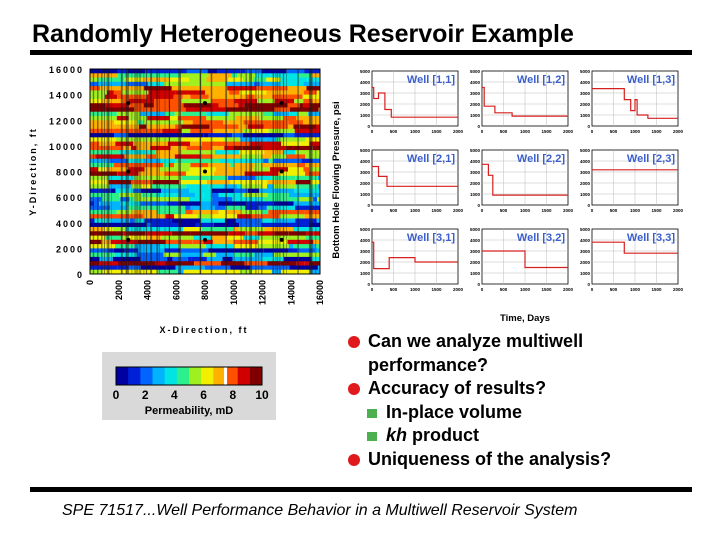  I want to click on y-tick-label: 4000, so click(70, 224).